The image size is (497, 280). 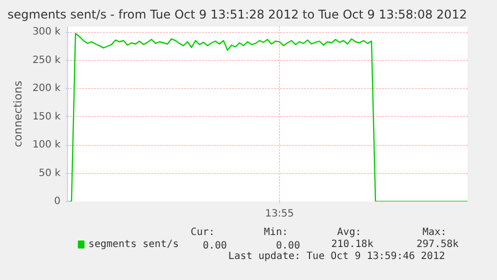 I want to click on y-axis-title: connections, so click(x=17, y=114).